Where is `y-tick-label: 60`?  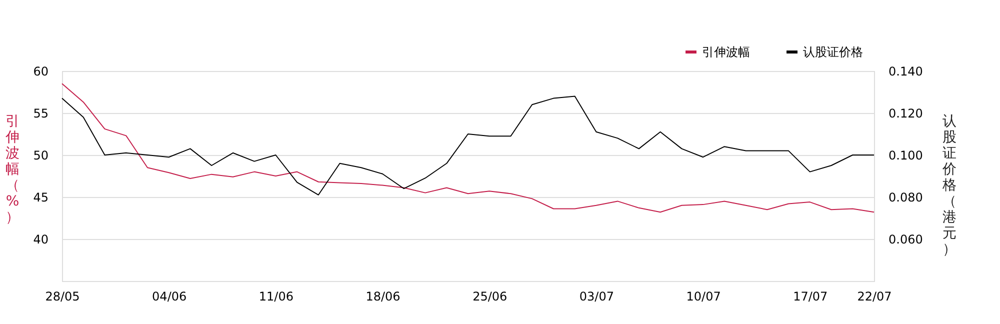 y-tick-label: 60 is located at coordinates (40, 71).